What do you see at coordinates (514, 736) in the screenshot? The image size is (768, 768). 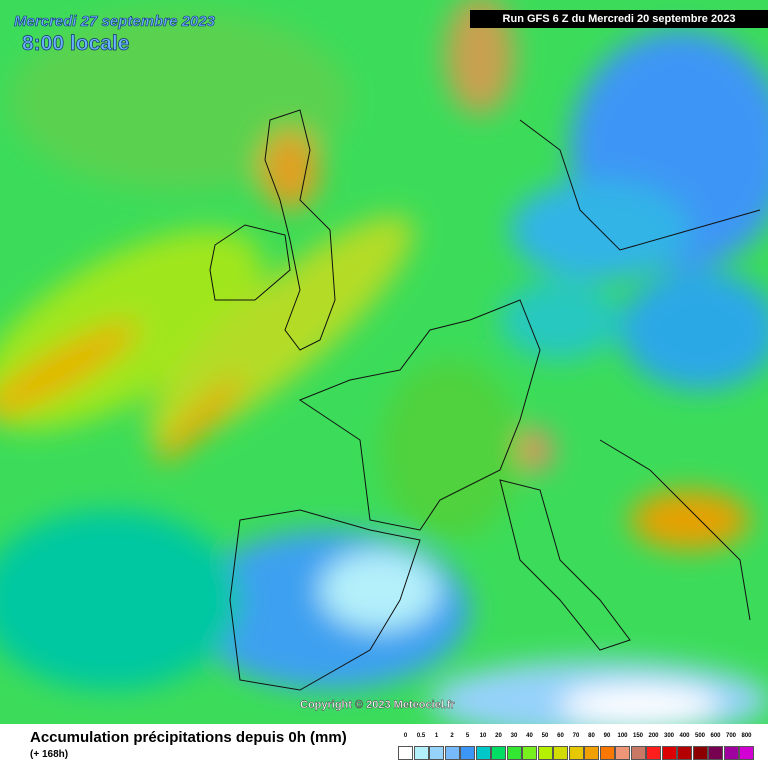 I see `legend-label: 30` at bounding box center [514, 736].